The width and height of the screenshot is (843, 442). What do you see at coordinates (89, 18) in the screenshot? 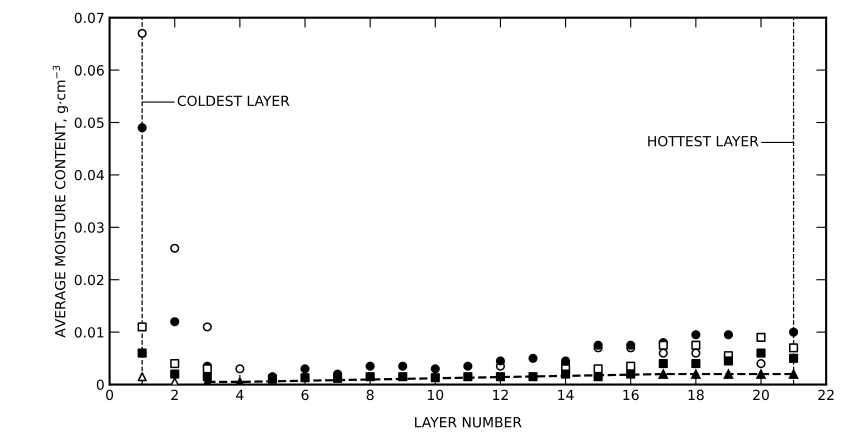
I see `y-tick-label: 0.07` at bounding box center [89, 18].